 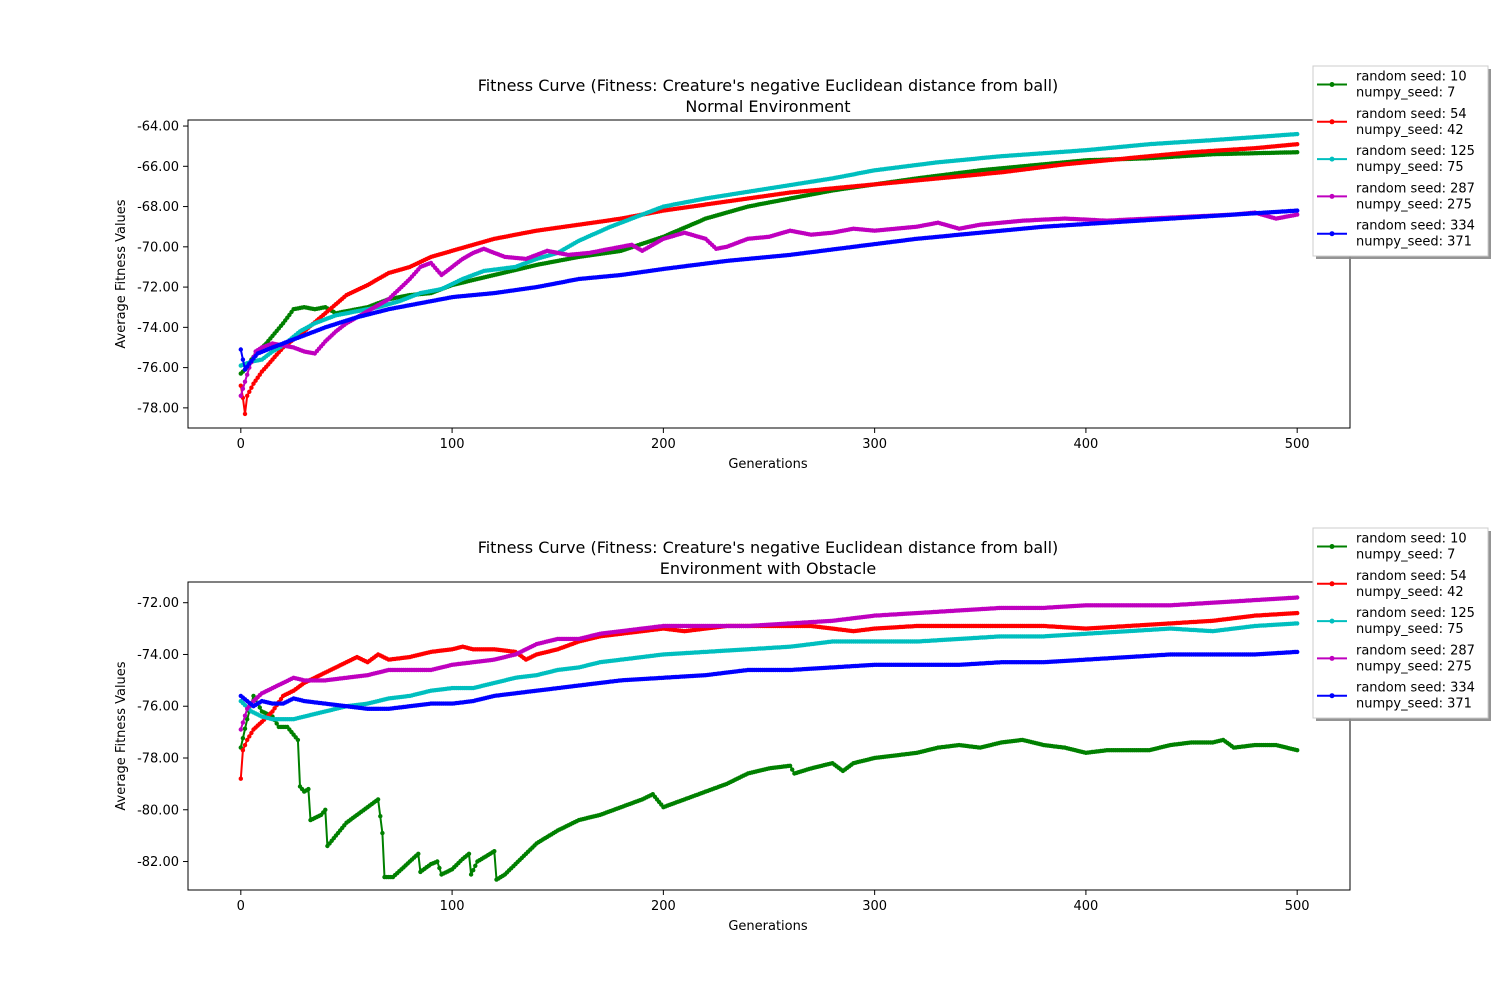 I want to click on legend-label: random seed: 287 numpy_seed: 275, so click(x=1415, y=196).